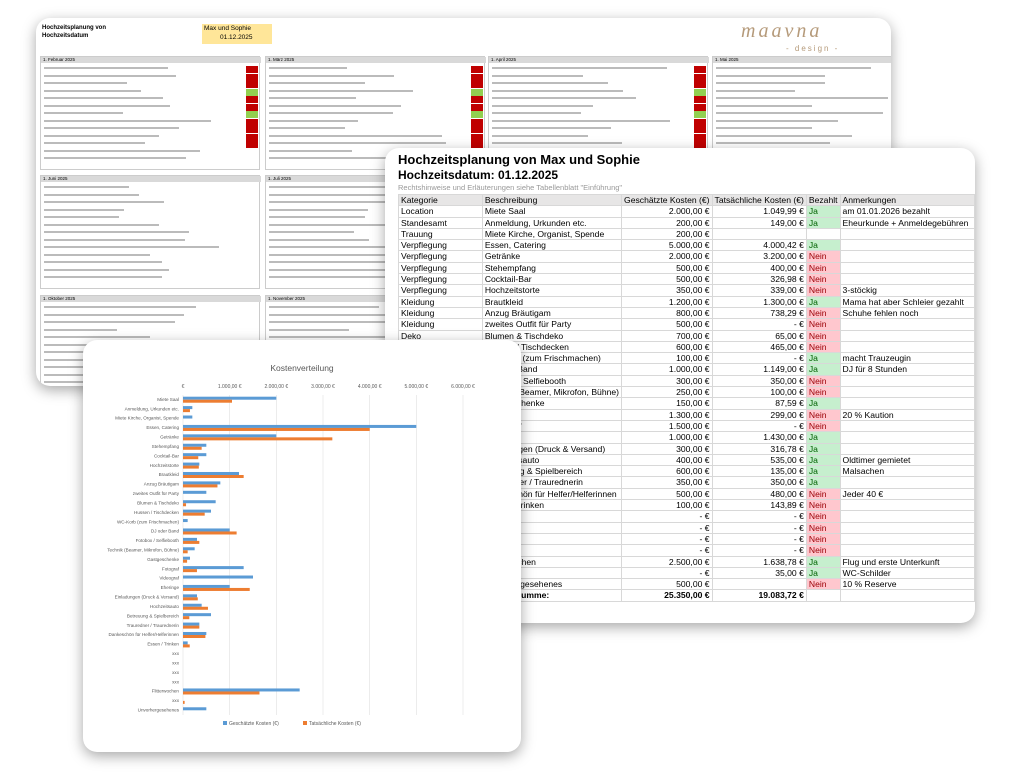  What do you see at coordinates (667, 358) in the screenshot?
I see `geschaetzt-cell: 100,00 €` at bounding box center [667, 358].